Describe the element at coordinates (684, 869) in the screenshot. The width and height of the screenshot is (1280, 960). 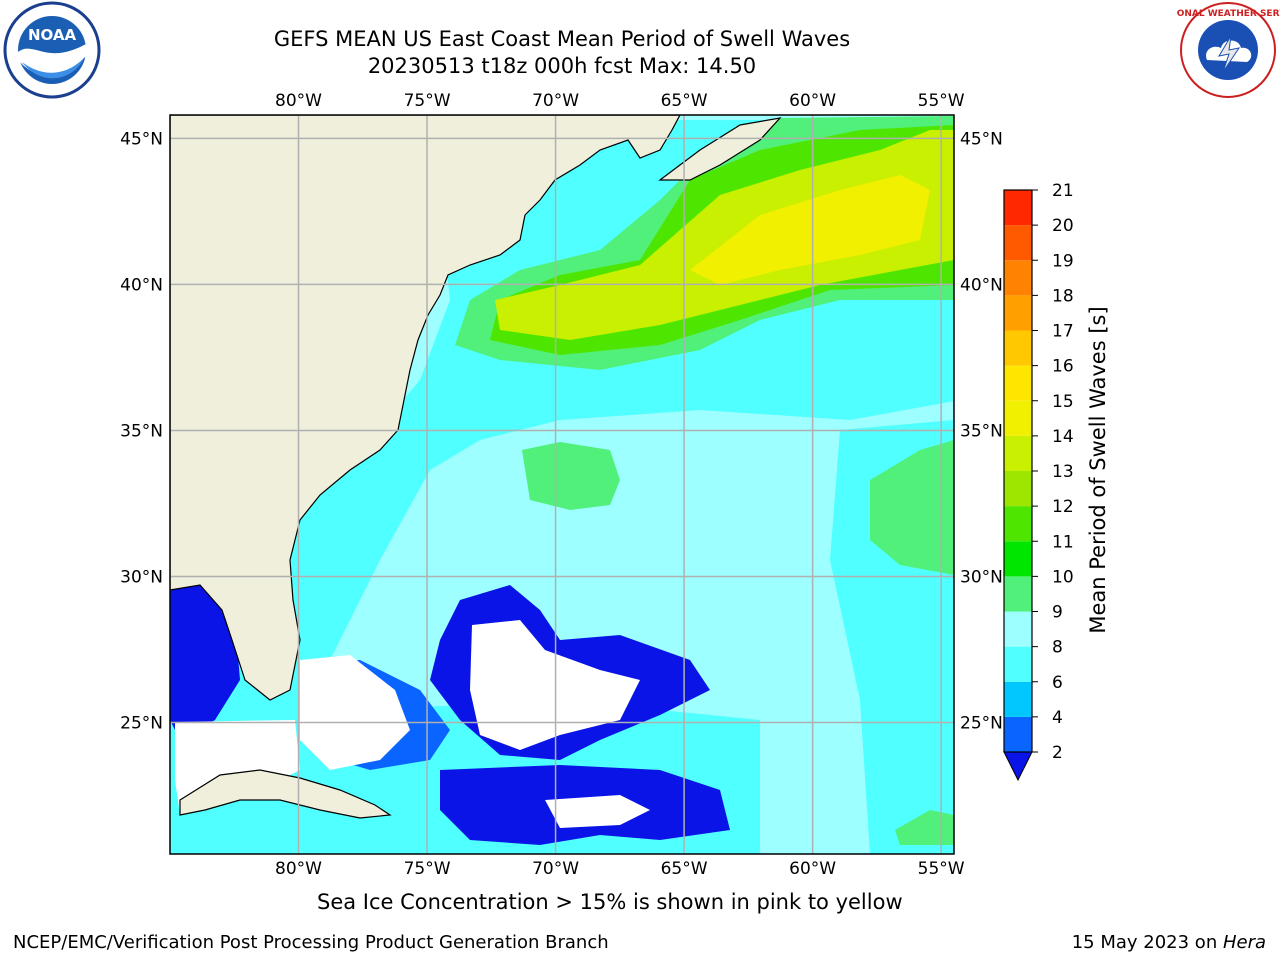
I see `lon-label-bottom: 65°W` at that location.